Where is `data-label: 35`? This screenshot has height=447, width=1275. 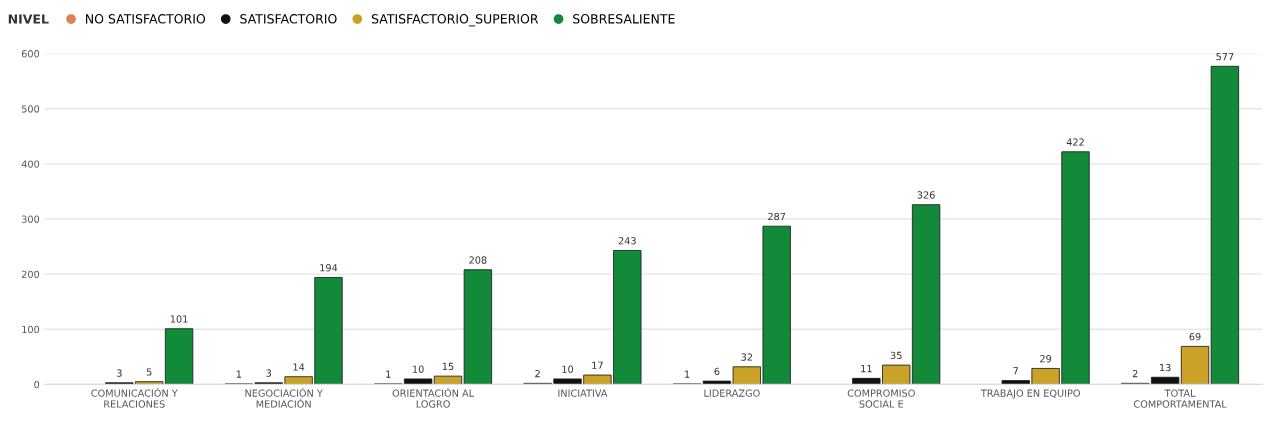 data-label: 35 is located at coordinates (896, 355).